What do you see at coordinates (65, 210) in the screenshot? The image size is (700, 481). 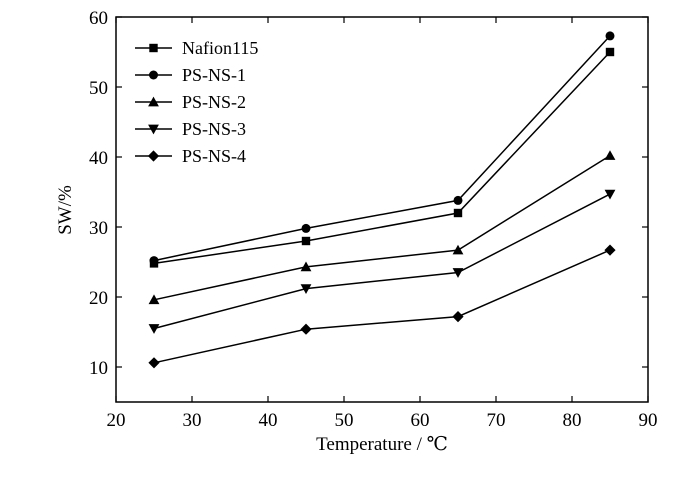 I see `y-axis-title: SW/%` at bounding box center [65, 210].